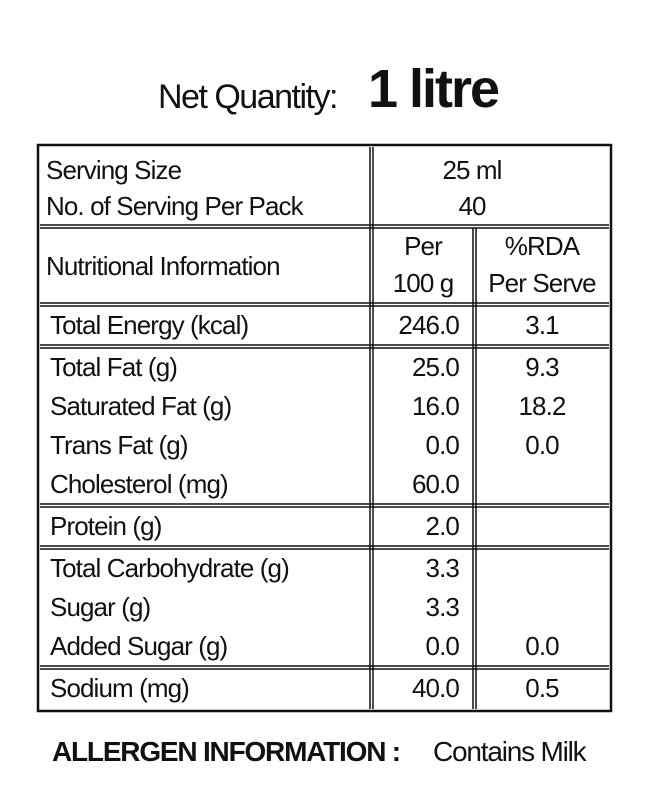 The width and height of the screenshot is (652, 800). I want to click on column-header: %RDA, so click(542, 246).